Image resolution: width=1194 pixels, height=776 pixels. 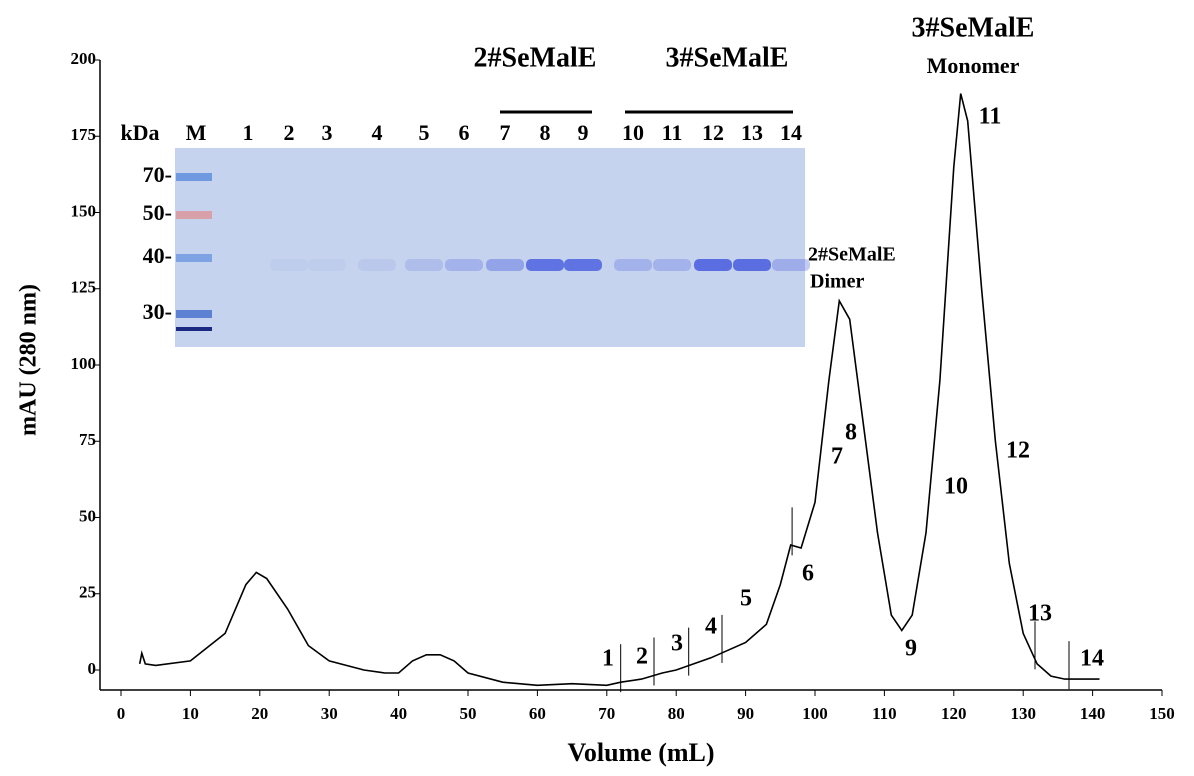 What do you see at coordinates (29, 360) in the screenshot?
I see `y-axis-label: mAU (280 nm)` at bounding box center [29, 360].